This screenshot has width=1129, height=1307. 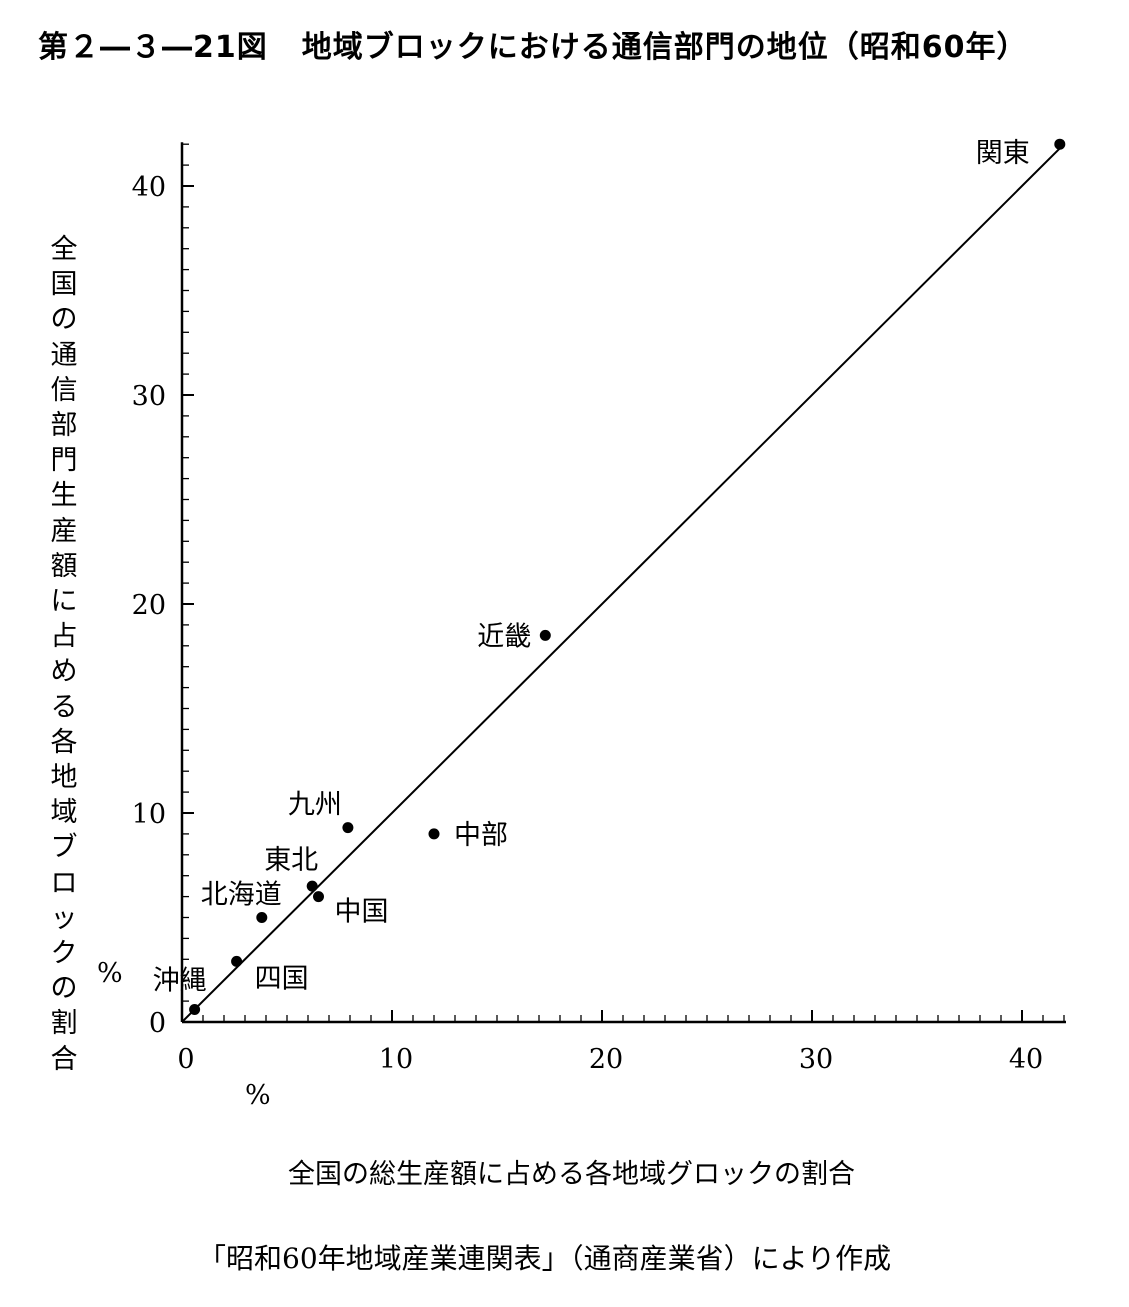 What do you see at coordinates (282, 978) in the screenshot?
I see `point-label: 四国` at bounding box center [282, 978].